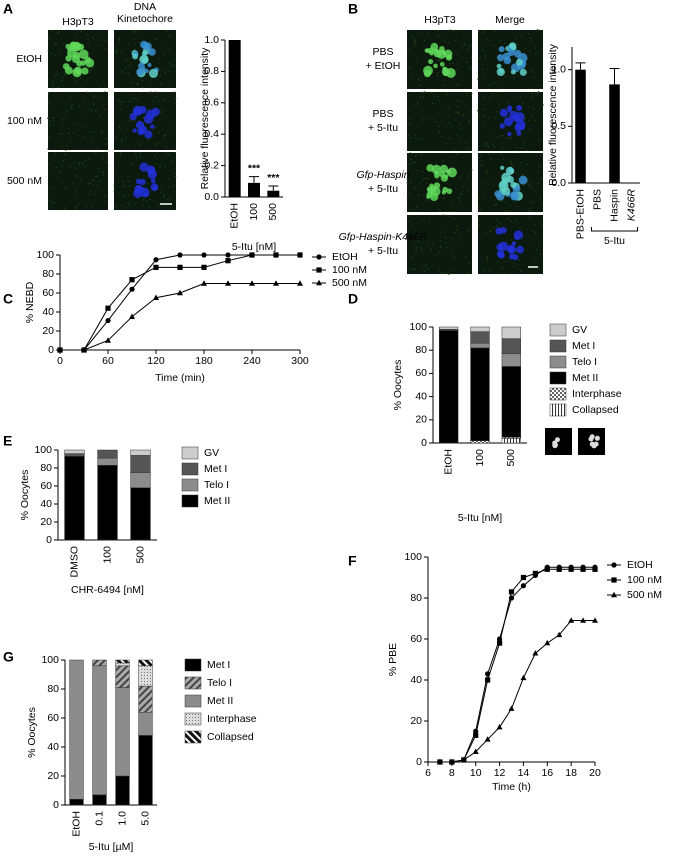 This screenshot has height=859, width=681. I want to click on column-label: Kinetochore, so click(145, 19).